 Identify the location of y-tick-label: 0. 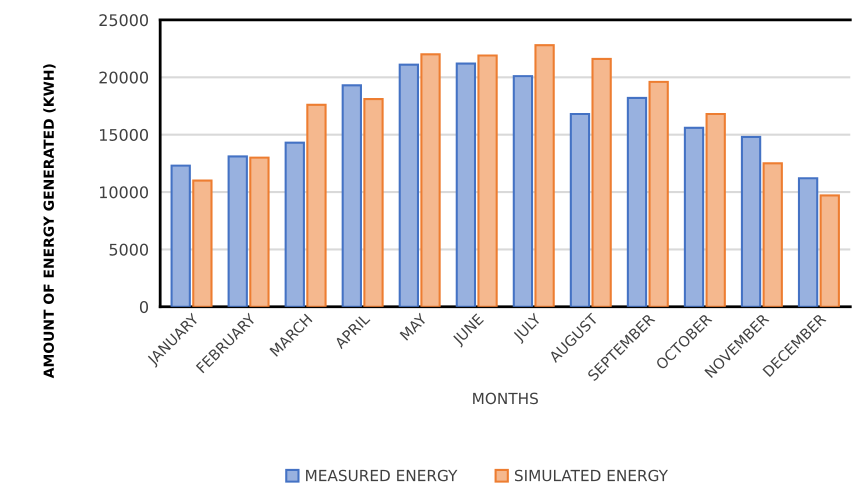
(144, 307).